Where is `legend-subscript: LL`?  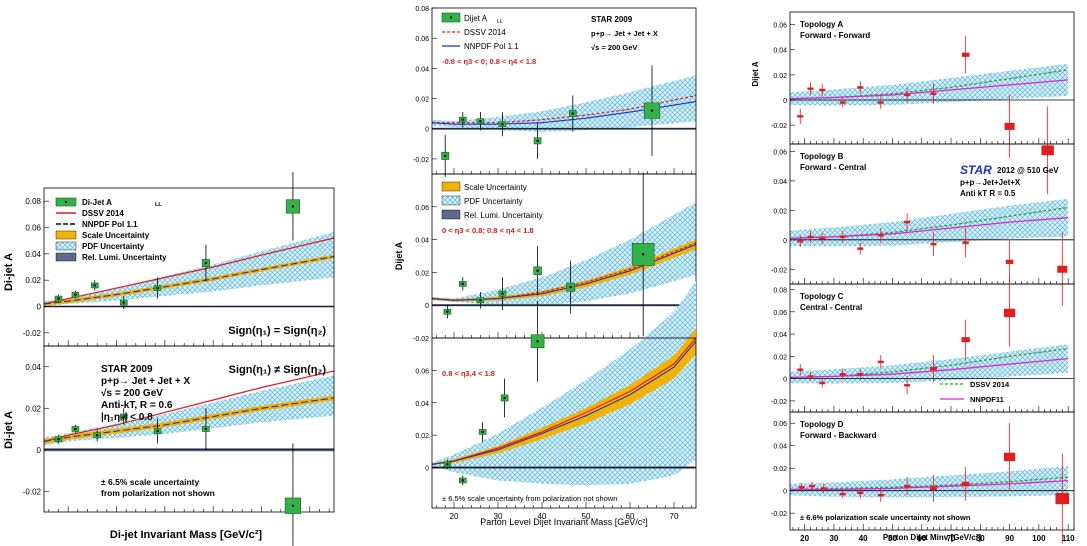
legend-subscript: LL is located at coordinates (158, 205).